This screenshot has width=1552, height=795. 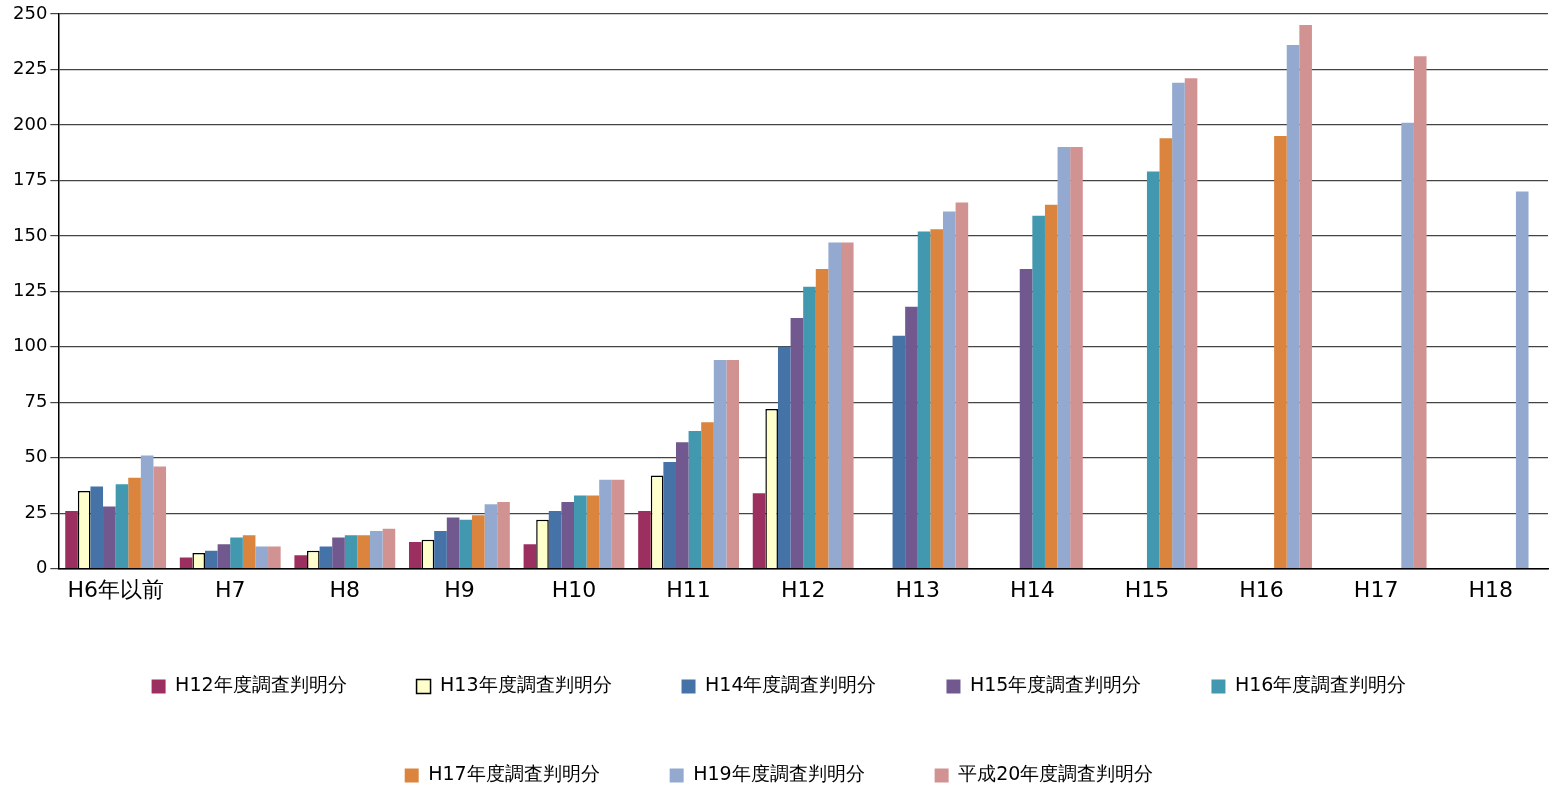 I want to click on x-tick-label: H9, so click(x=459, y=589).